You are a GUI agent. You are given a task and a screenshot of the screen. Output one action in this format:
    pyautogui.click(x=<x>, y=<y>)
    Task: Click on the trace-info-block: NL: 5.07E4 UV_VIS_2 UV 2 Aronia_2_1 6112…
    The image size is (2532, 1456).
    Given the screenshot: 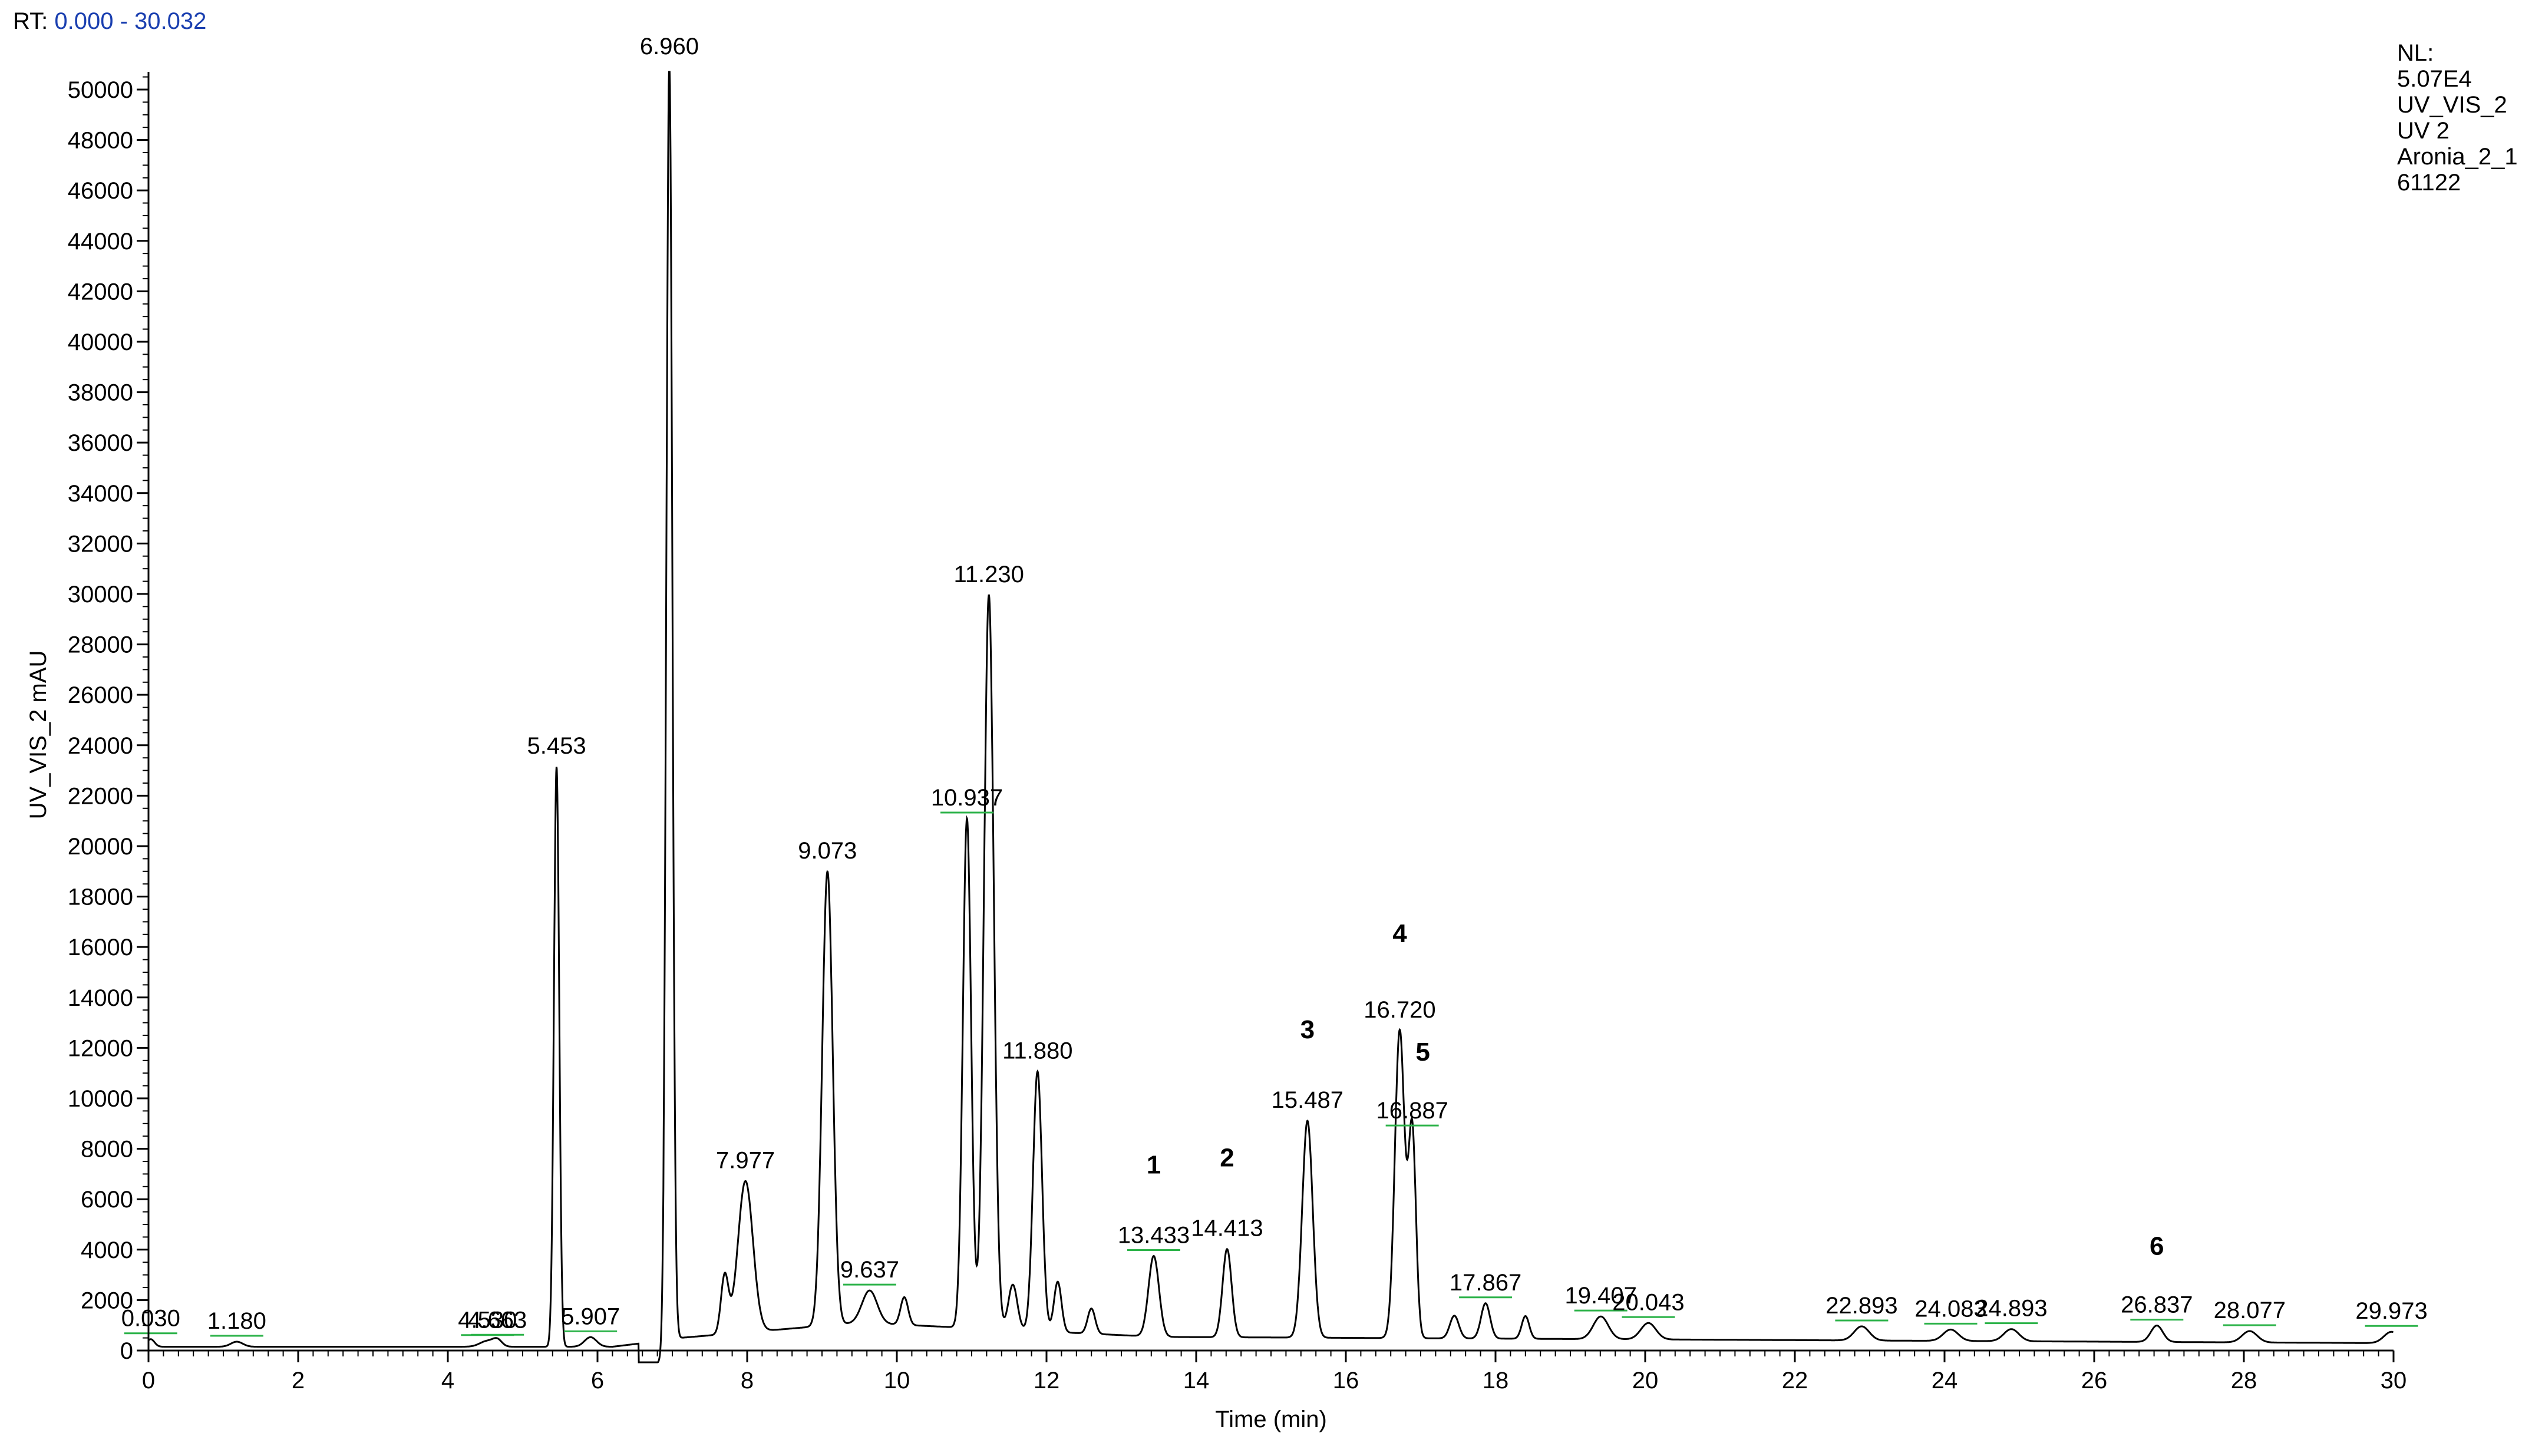 What is the action you would take?
    pyautogui.click(x=2457, y=118)
    